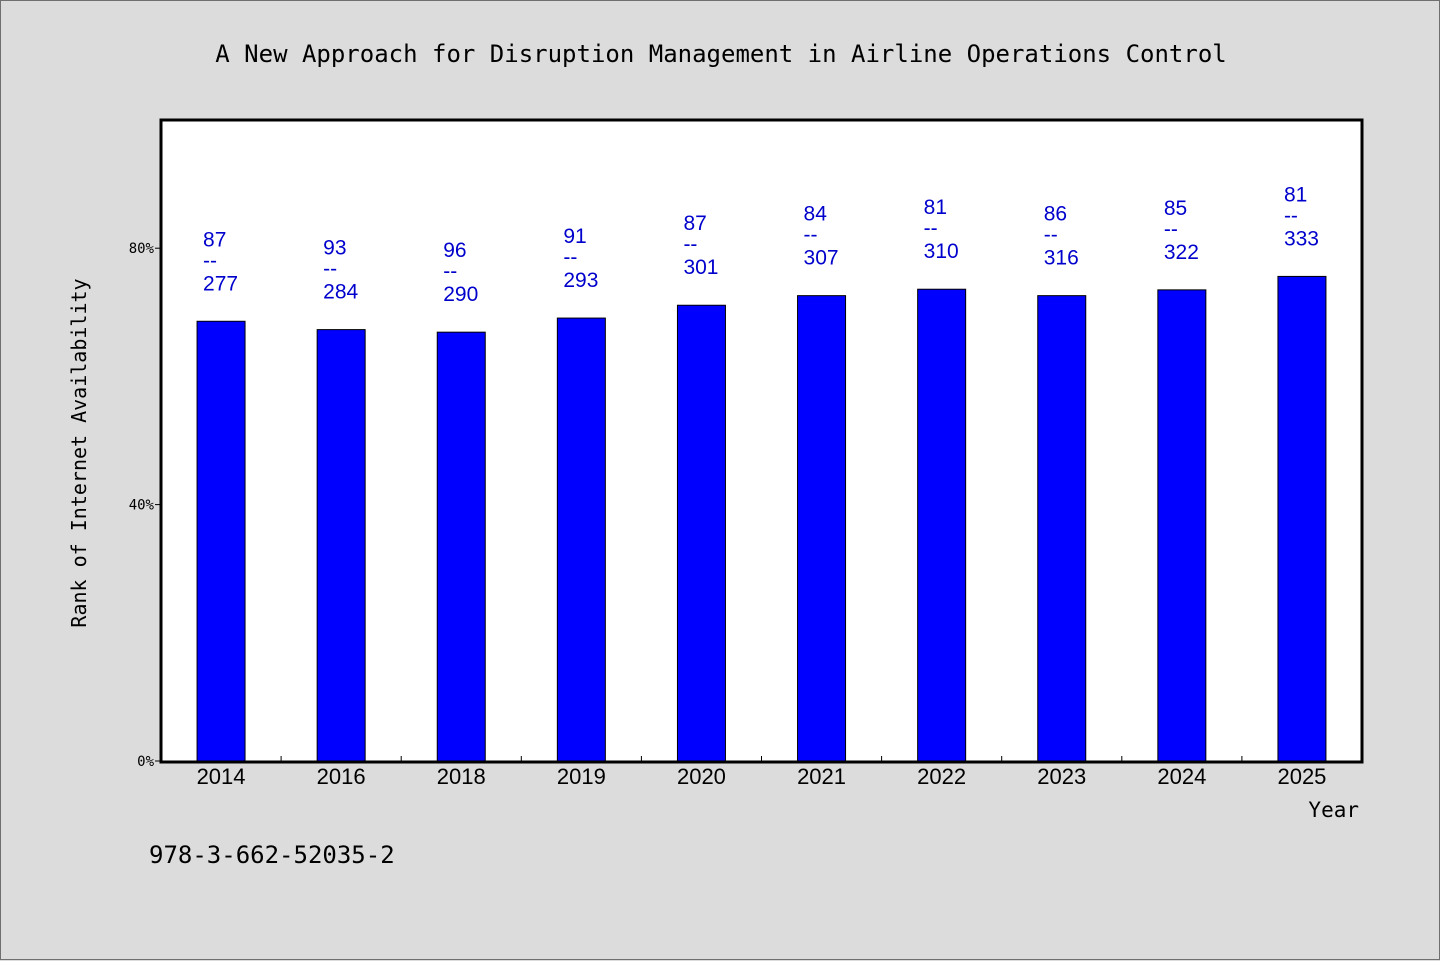 The height and width of the screenshot is (961, 1440). What do you see at coordinates (142, 249) in the screenshot?
I see `y-tick-label: 80%` at bounding box center [142, 249].